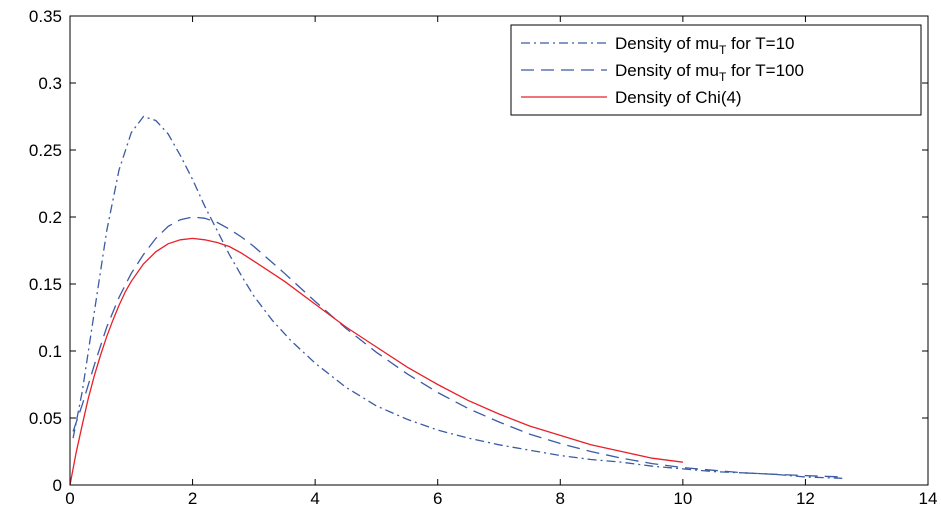  What do you see at coordinates (314, 498) in the screenshot?
I see `x-tick-label: 4` at bounding box center [314, 498].